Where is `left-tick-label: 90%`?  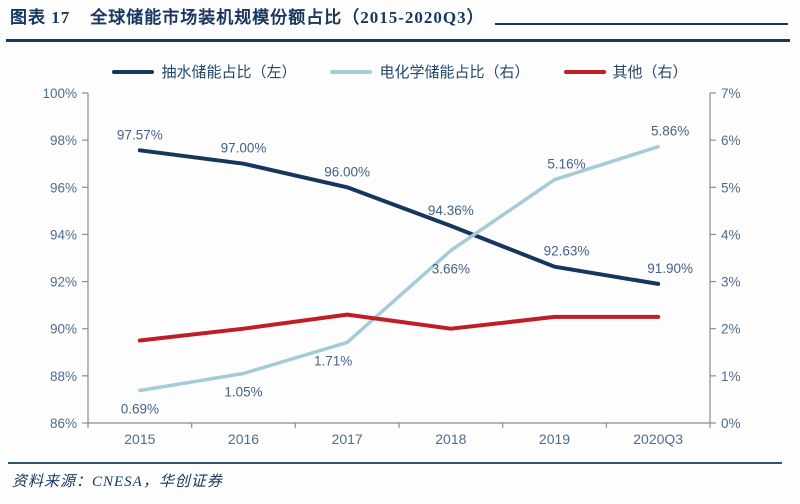 left-tick-label: 90% is located at coordinates (63, 329).